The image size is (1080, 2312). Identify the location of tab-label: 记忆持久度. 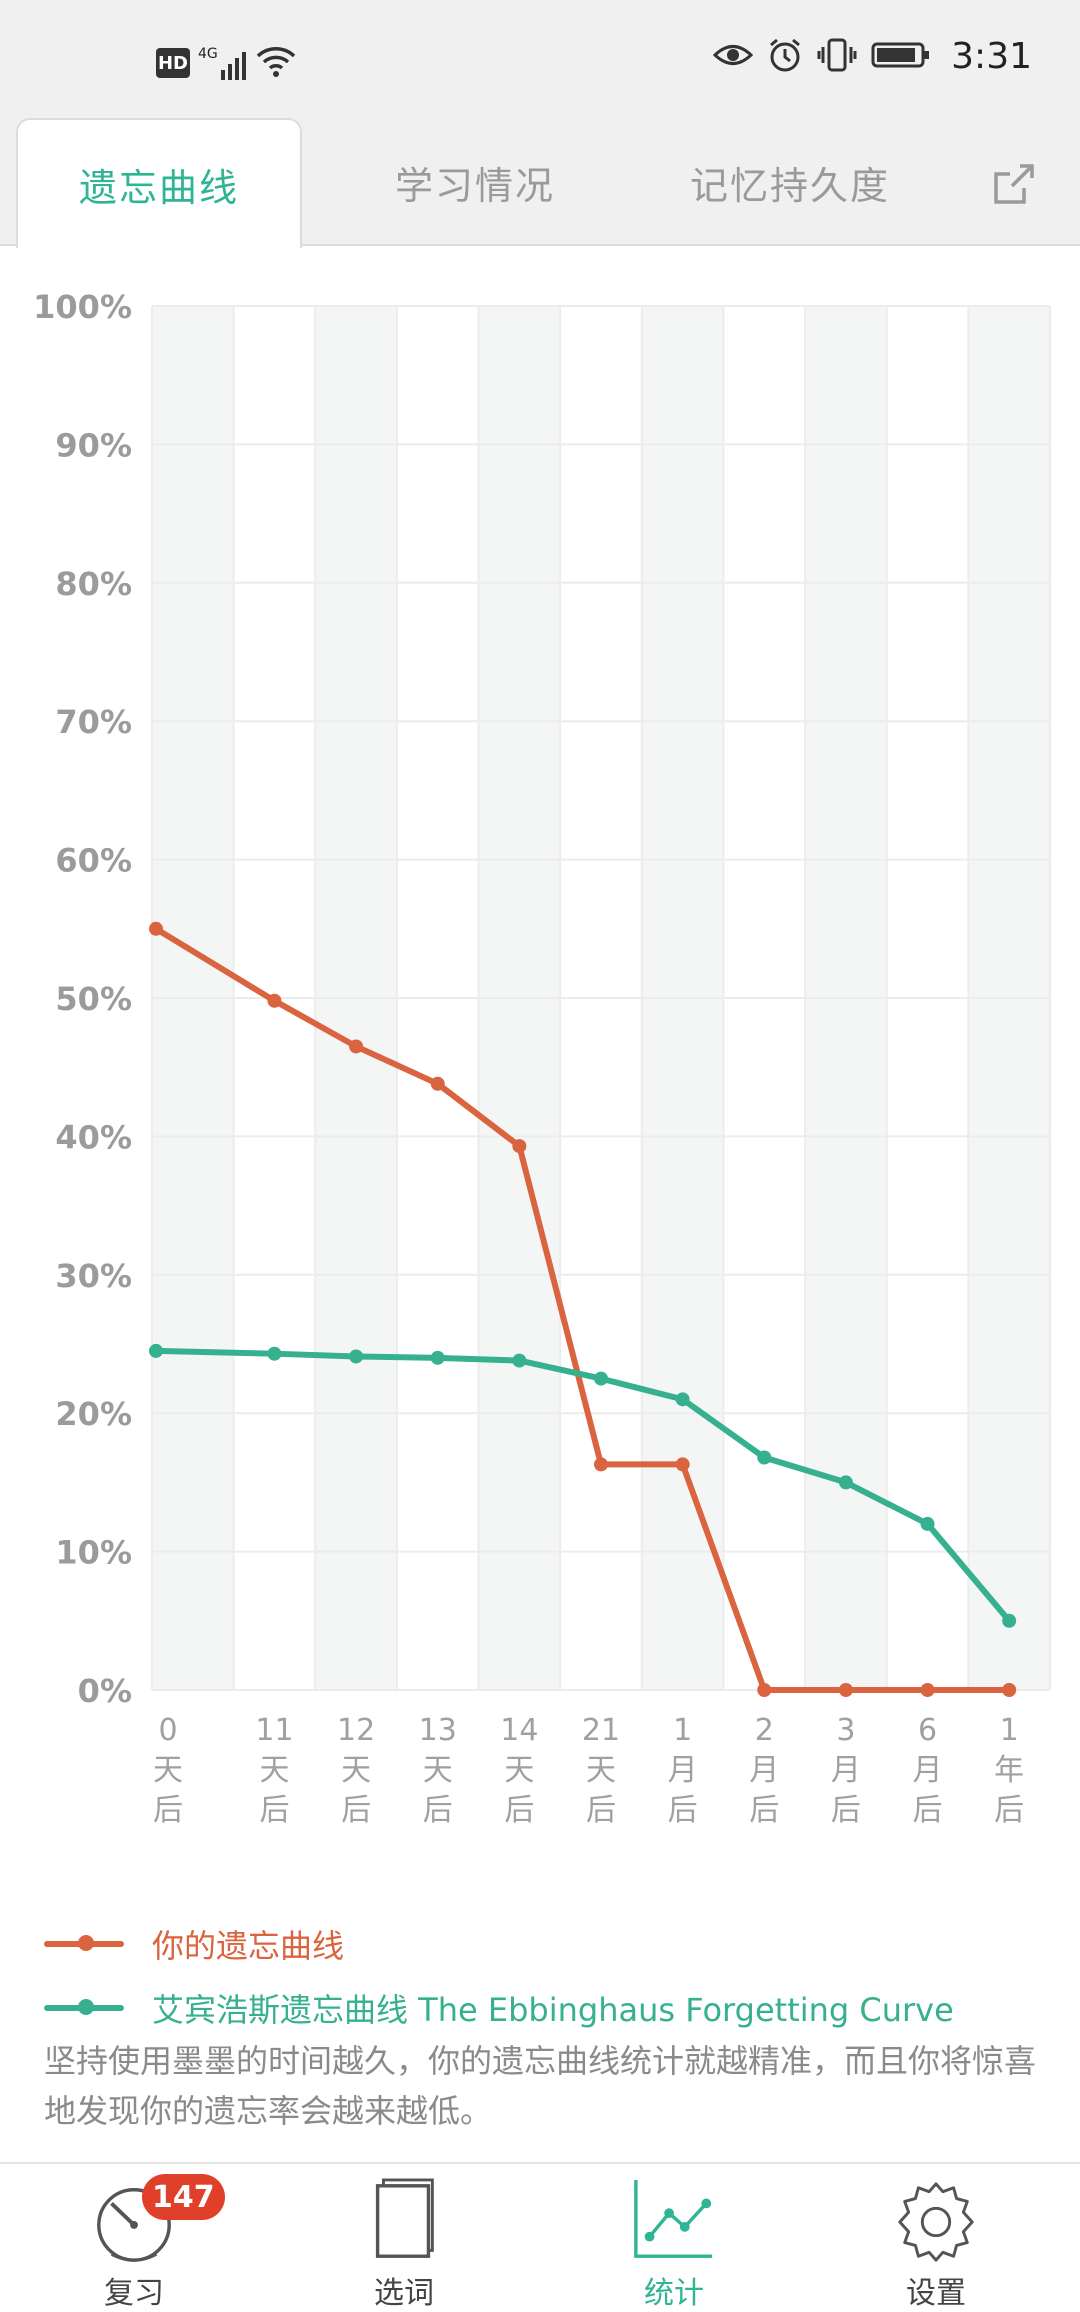
(789, 185).